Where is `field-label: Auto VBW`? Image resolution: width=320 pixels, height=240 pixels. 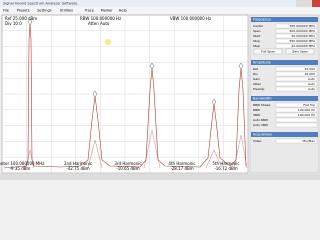
field-label: Auto VBW is located at coordinates (260, 125).